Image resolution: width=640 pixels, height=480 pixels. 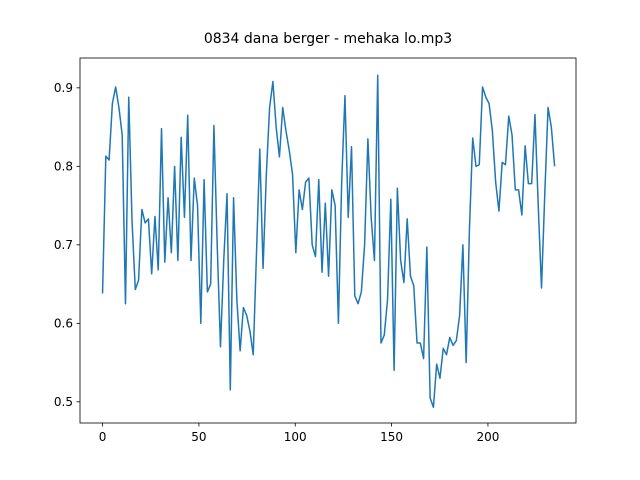 I want to click on x-tick-label: 100, so click(x=295, y=437).